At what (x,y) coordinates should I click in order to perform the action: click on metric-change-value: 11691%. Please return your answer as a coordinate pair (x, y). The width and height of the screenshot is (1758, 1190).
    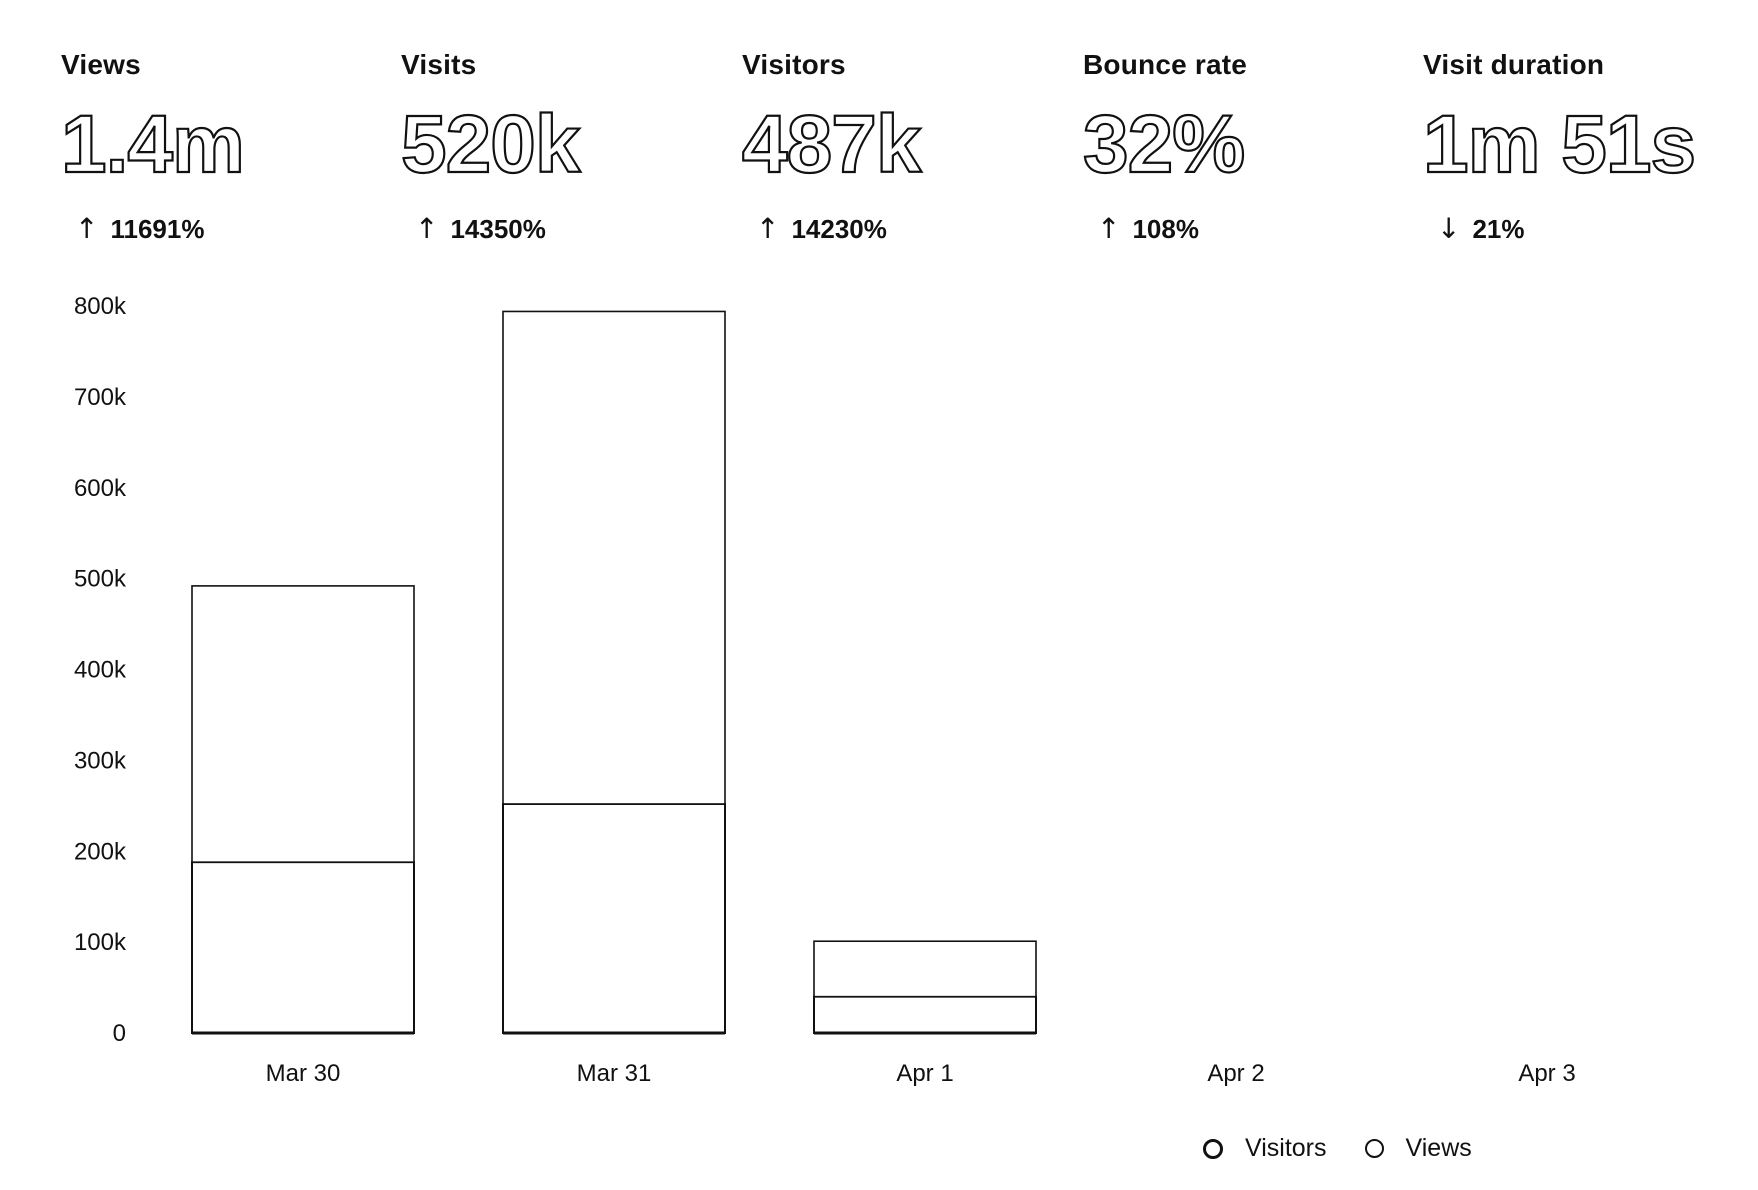
    Looking at the image, I should click on (157, 229).